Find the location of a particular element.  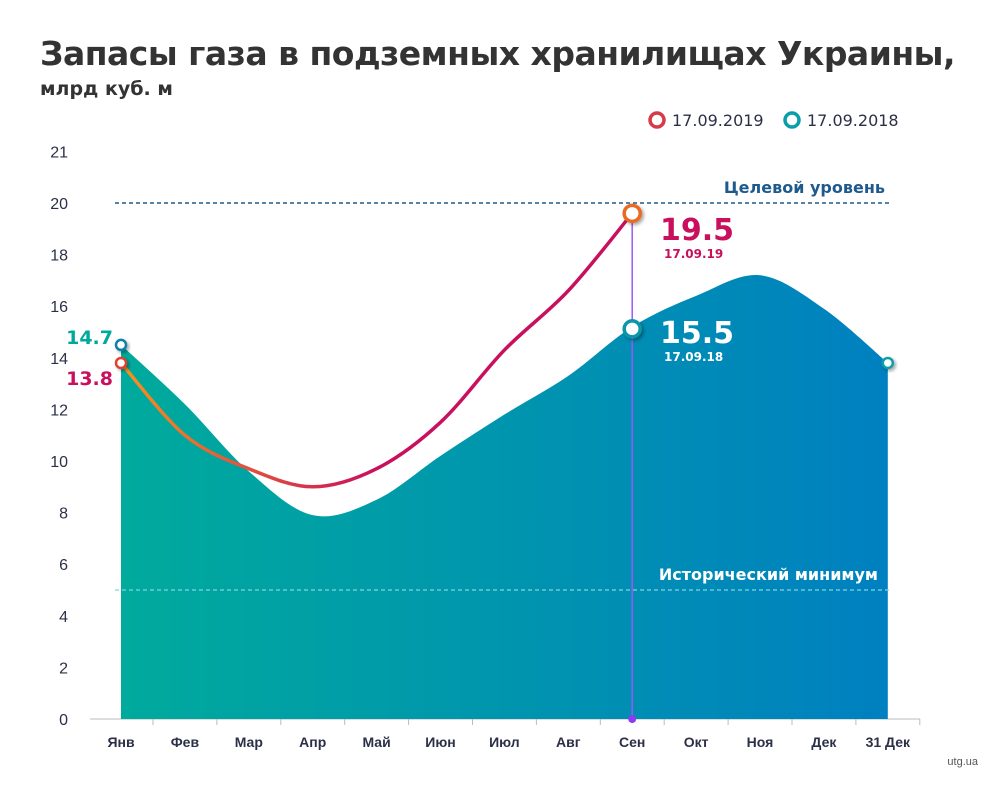

legend-label-2019: 17.09.2019 is located at coordinates (718, 120).